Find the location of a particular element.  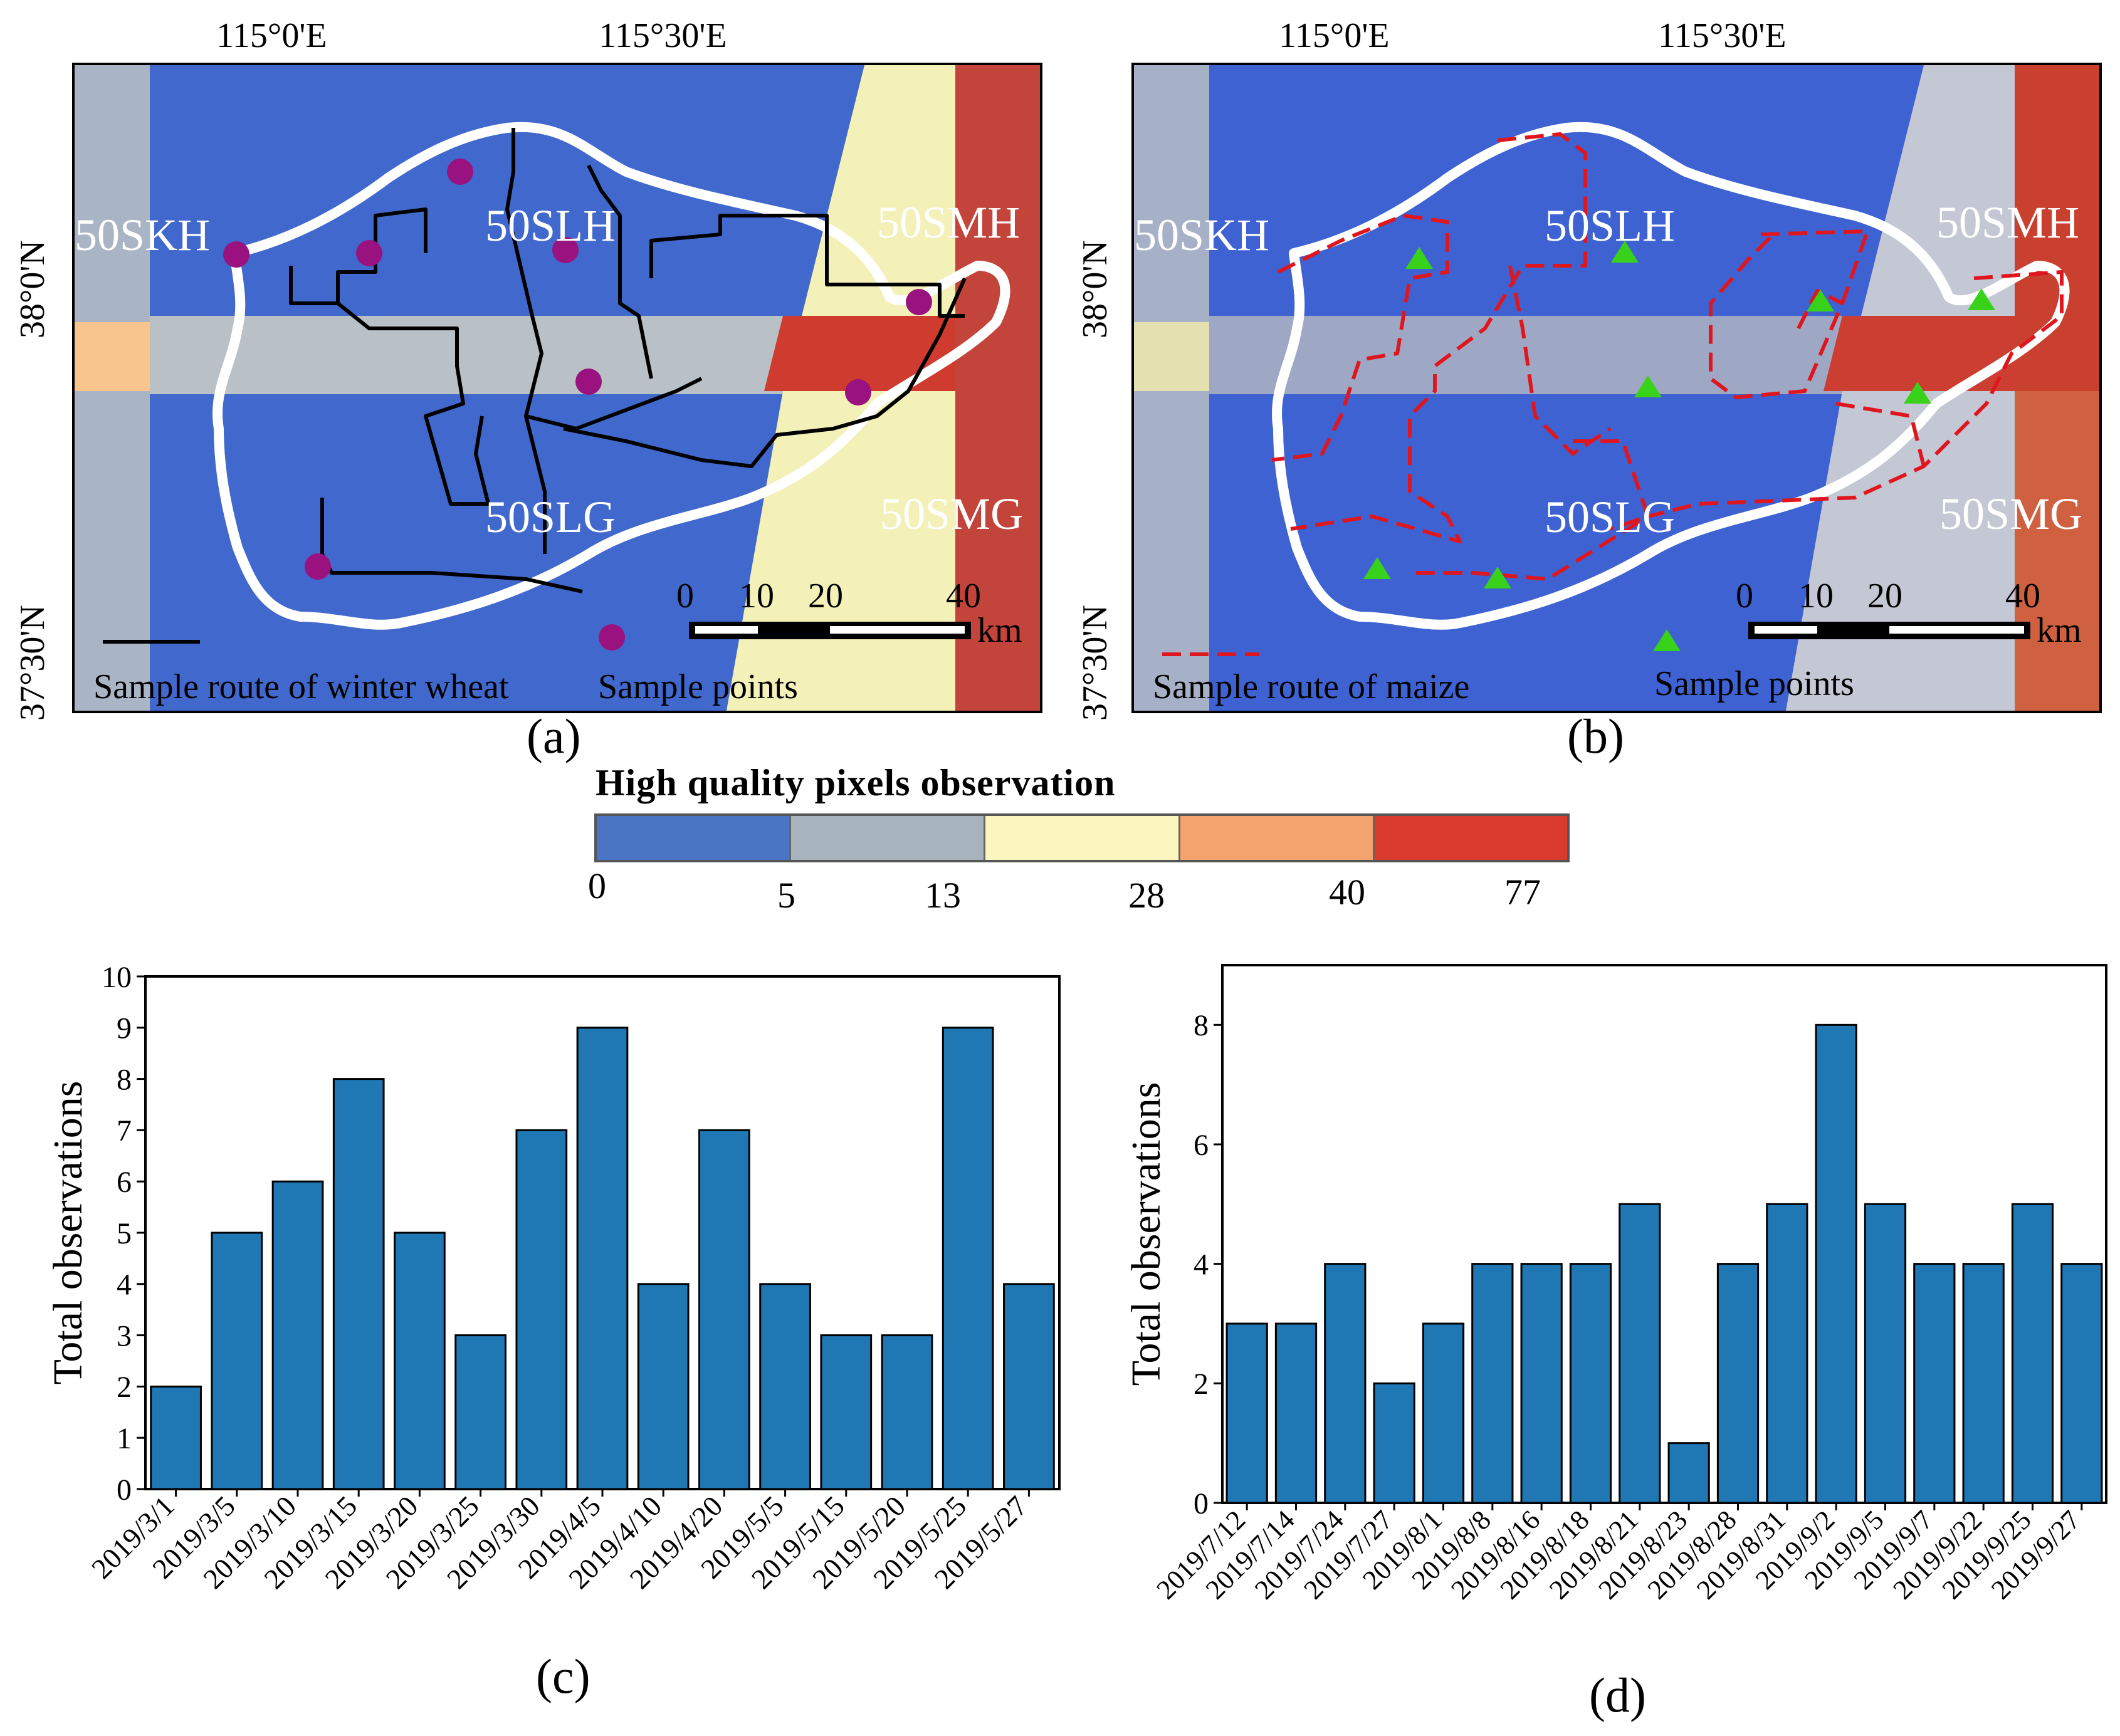

panel-label-a: (a) is located at coordinates (554, 736).